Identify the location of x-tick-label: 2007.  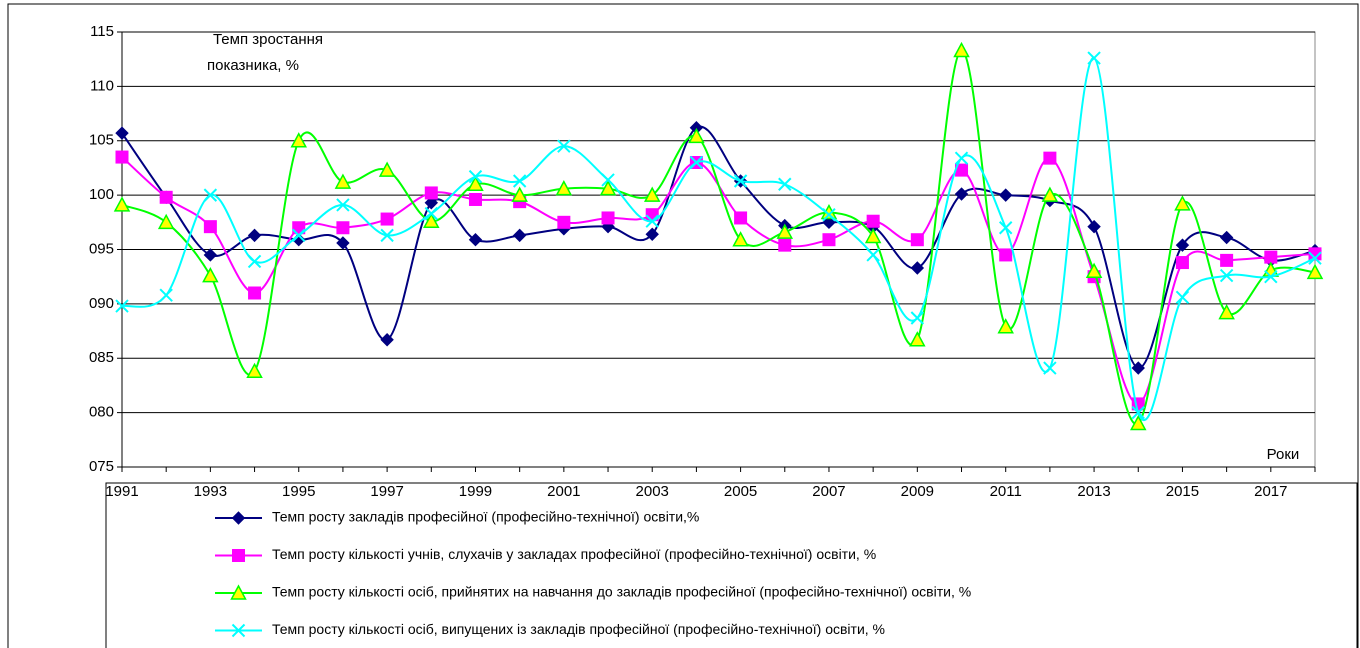
(828, 491).